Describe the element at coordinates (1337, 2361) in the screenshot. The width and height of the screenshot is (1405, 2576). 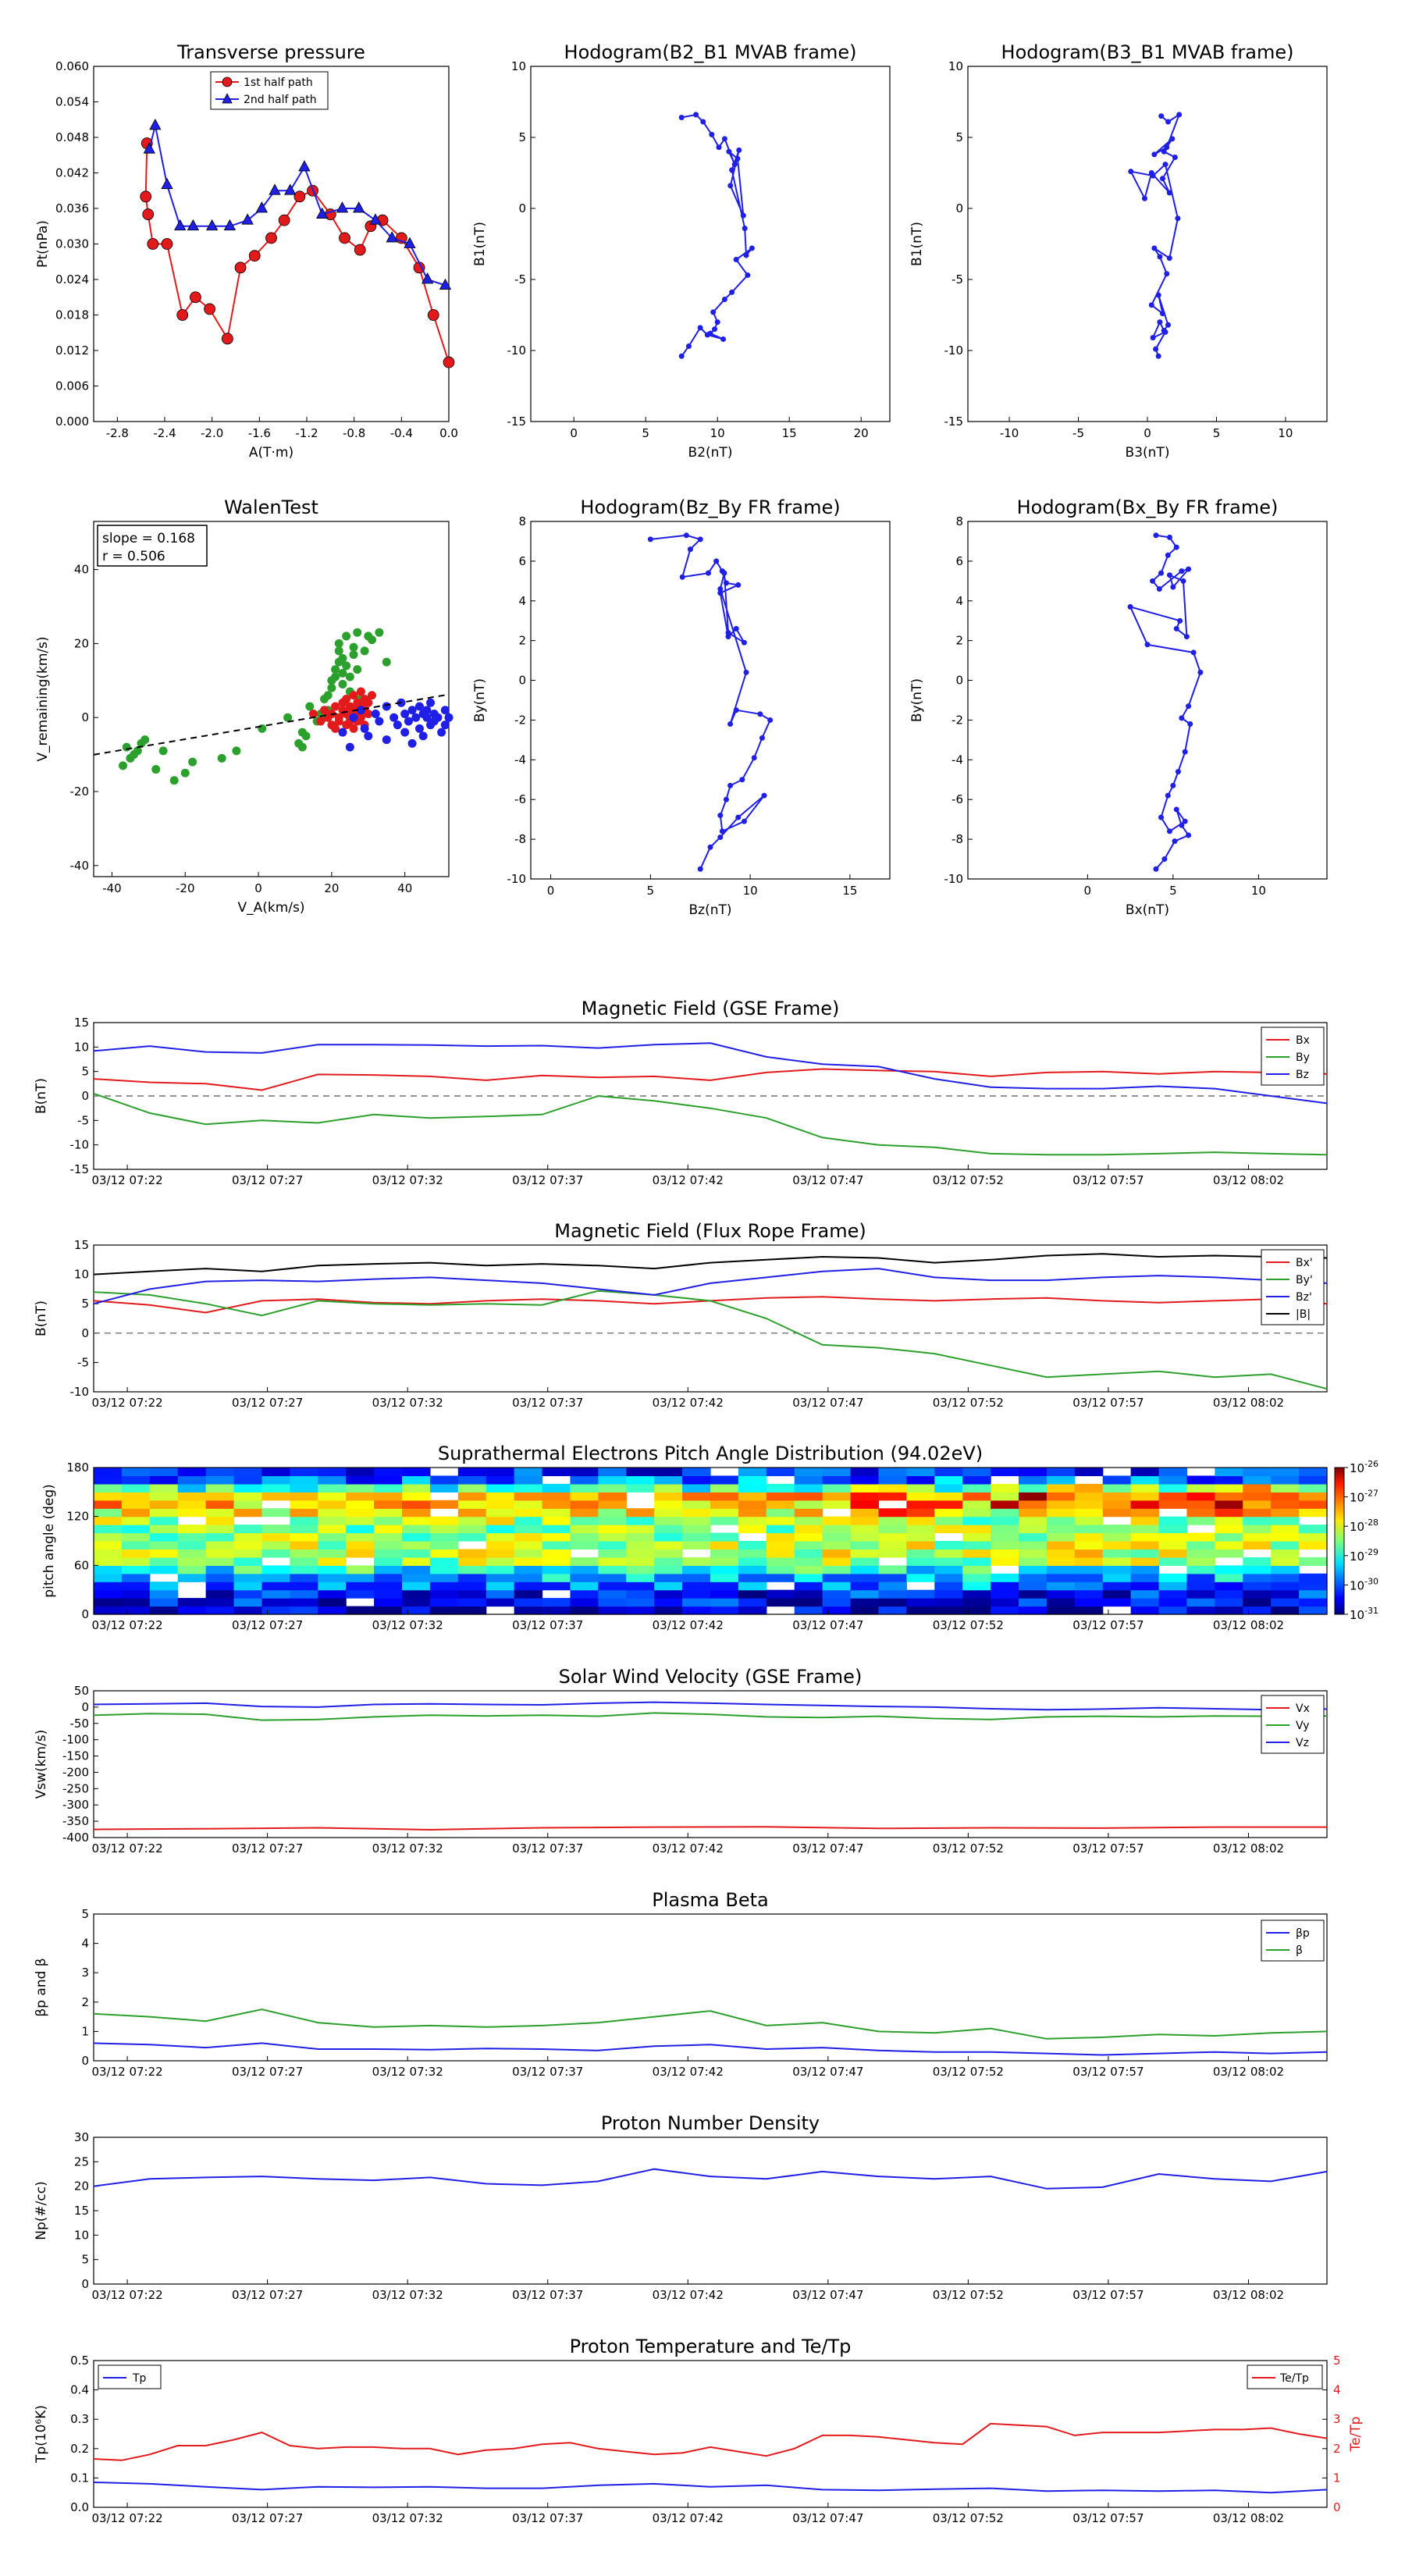
I see `y-tick-label: 5` at that location.